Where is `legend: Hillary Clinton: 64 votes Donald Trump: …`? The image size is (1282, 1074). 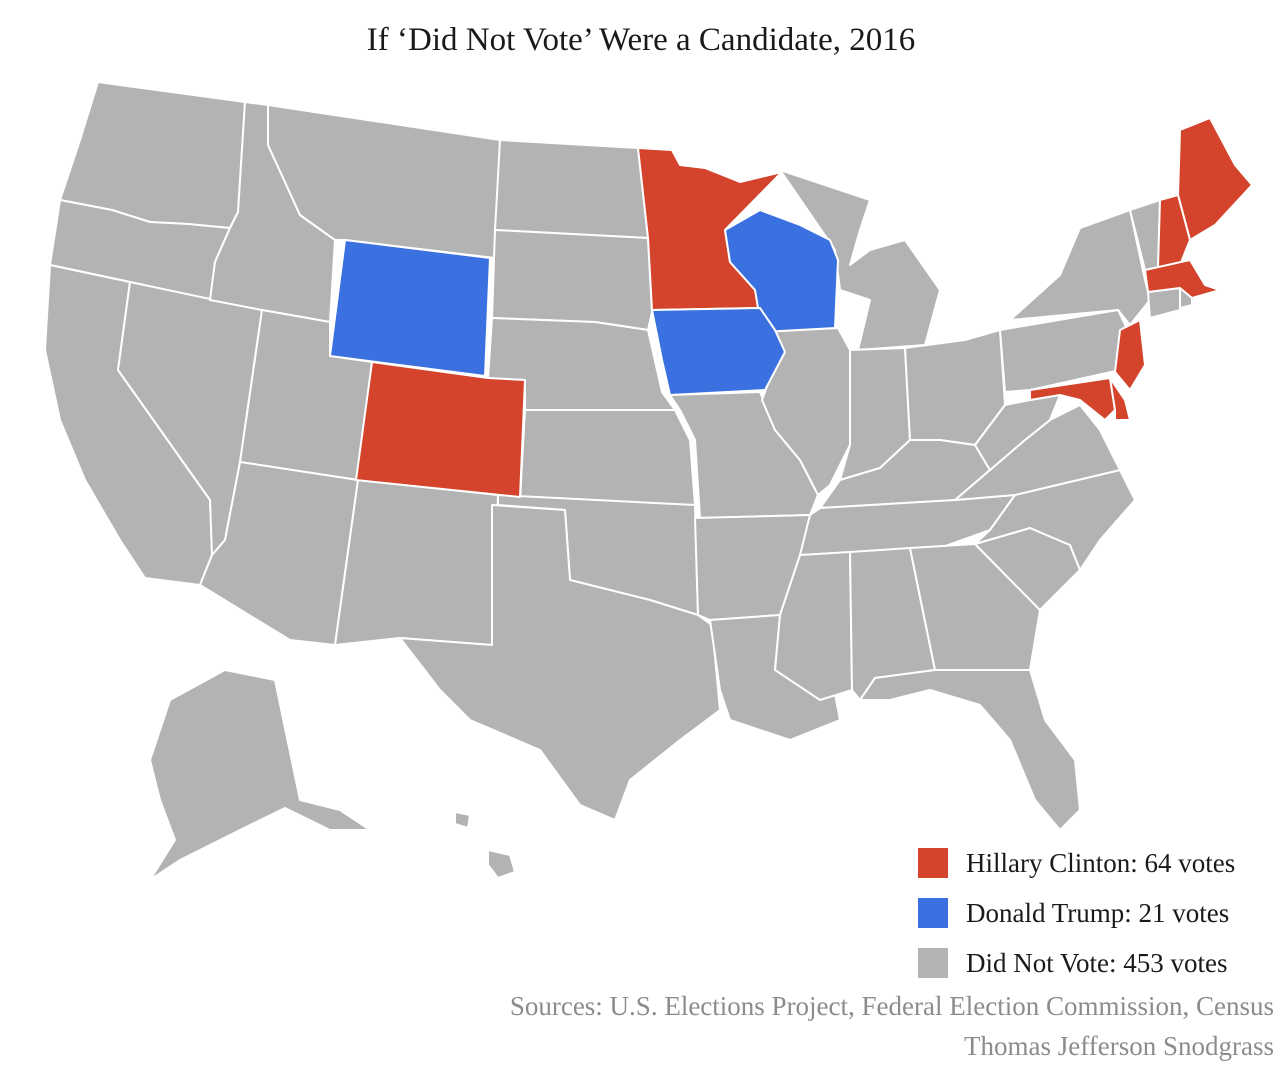 legend: Hillary Clinton: 64 votes Donald Trump: … is located at coordinates (1076, 913).